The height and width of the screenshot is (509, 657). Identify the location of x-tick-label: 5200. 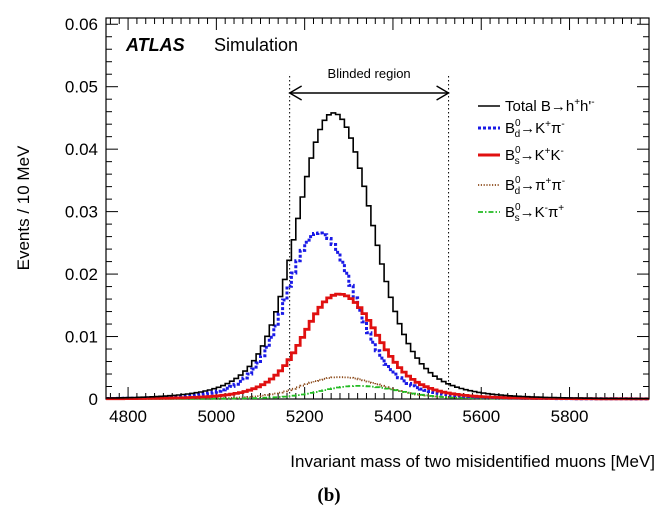
(305, 416).